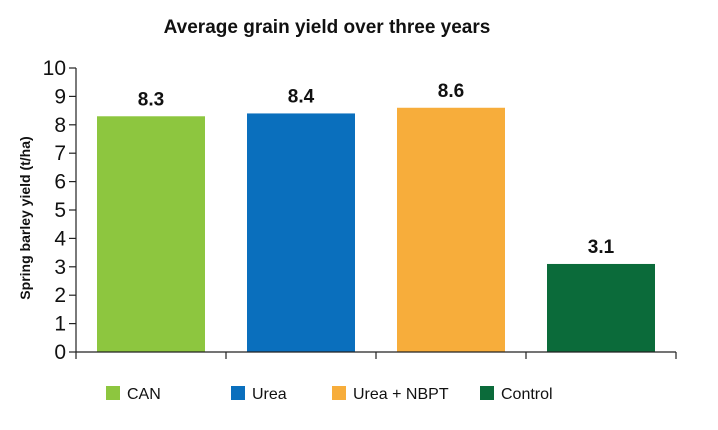  I want to click on x-axis-ticks, so click(376, 355).